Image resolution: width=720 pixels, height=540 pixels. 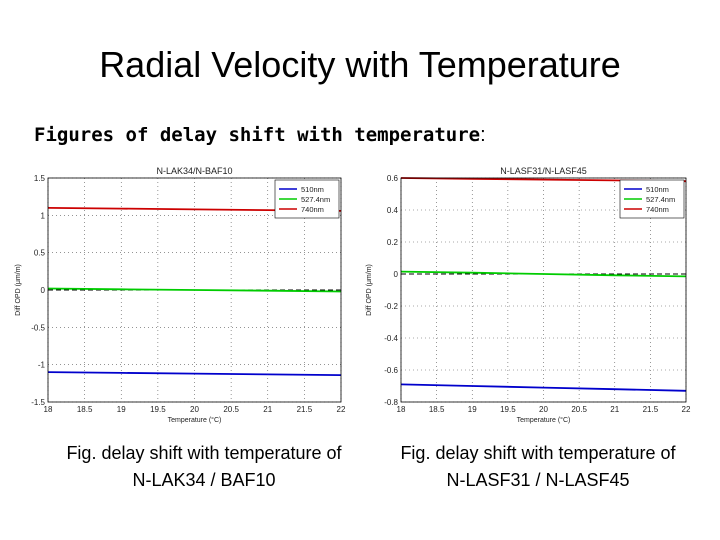 What do you see at coordinates (204, 453) in the screenshot?
I see `caption-left-line1: Fig. delay shift with temperature of` at bounding box center [204, 453].